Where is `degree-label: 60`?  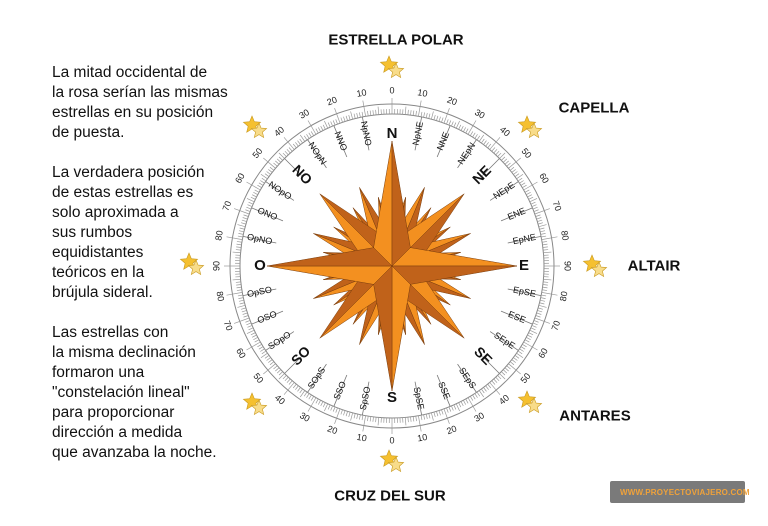
degree-label: 60 is located at coordinates (240, 178).